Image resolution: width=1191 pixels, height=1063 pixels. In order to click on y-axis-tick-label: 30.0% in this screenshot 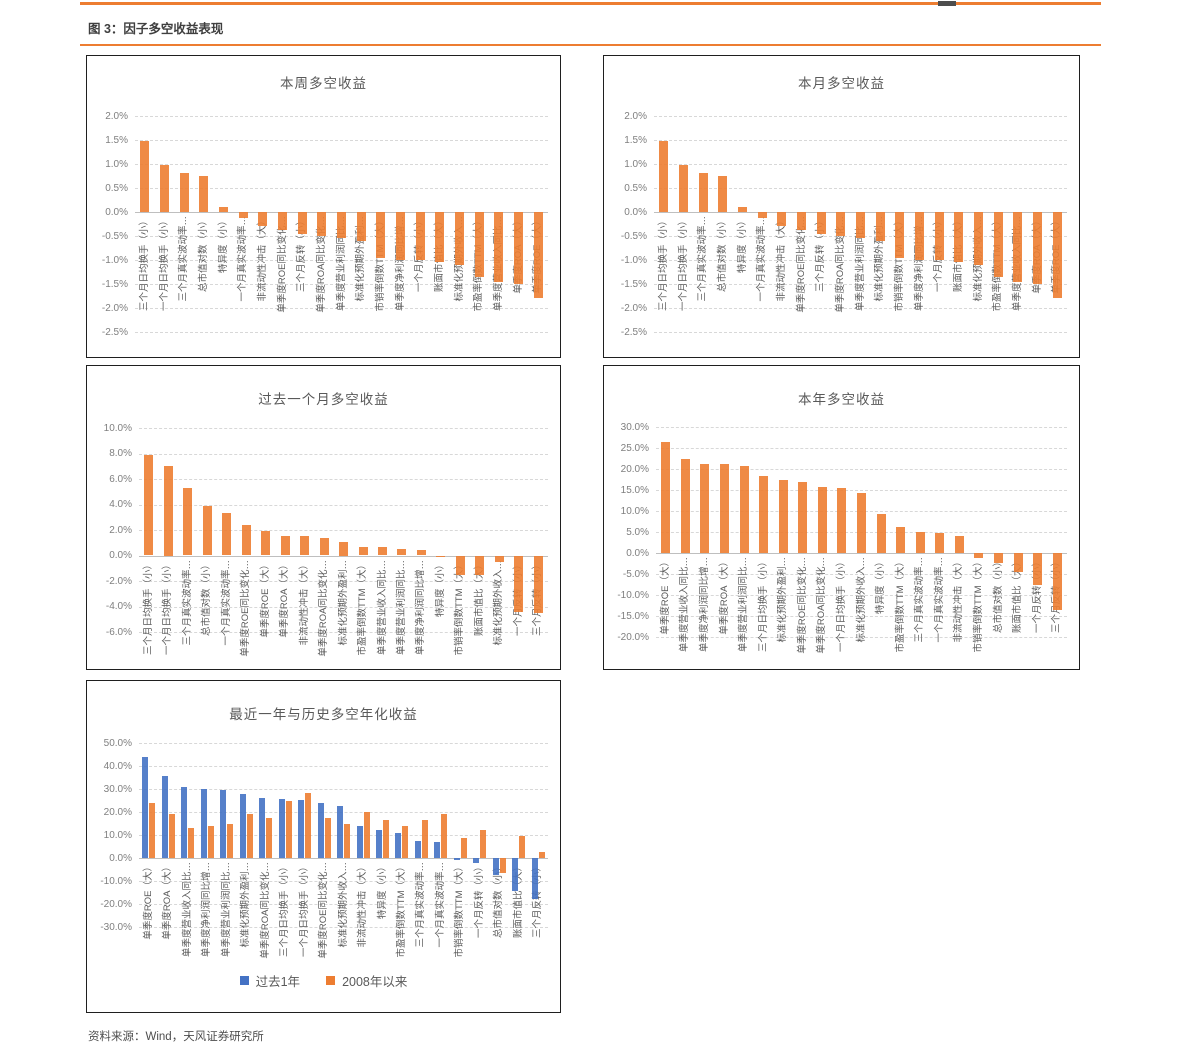, I will do `click(117, 789)`.